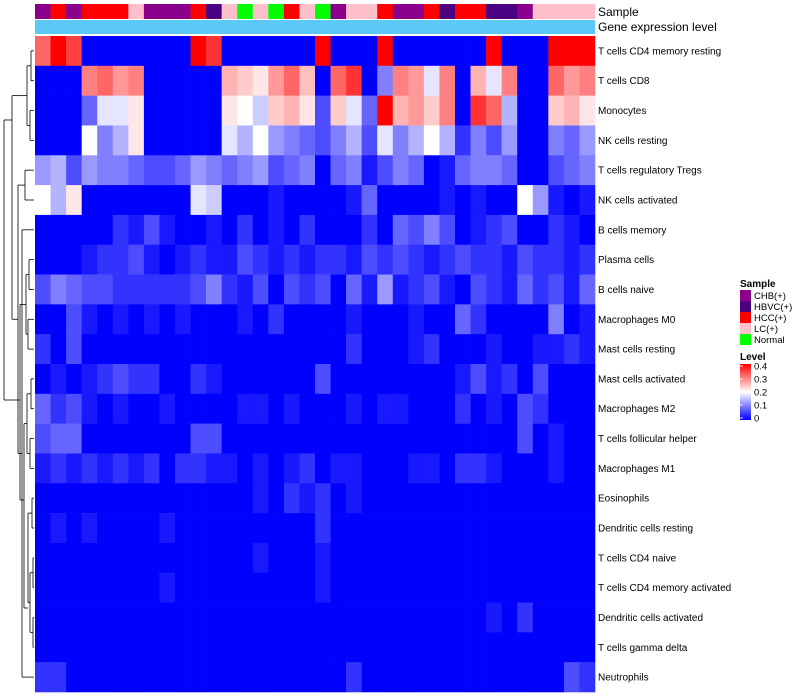 The height and width of the screenshot is (700, 800). What do you see at coordinates (618, 12) in the screenshot?
I see `sample-annotation-label: Sample` at bounding box center [618, 12].